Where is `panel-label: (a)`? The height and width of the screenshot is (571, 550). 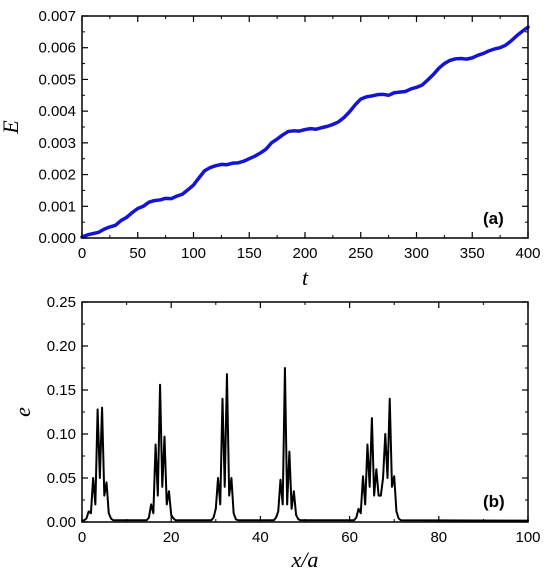
panel-label: (a) is located at coordinates (493, 218).